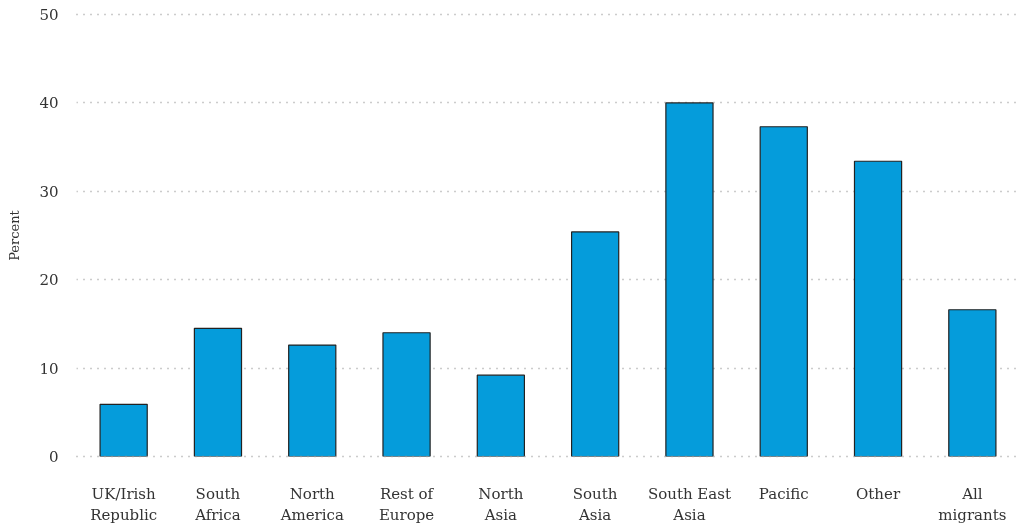 The width and height of the screenshot is (1021, 530). I want to click on y-tick-label: 50, so click(49, 15).